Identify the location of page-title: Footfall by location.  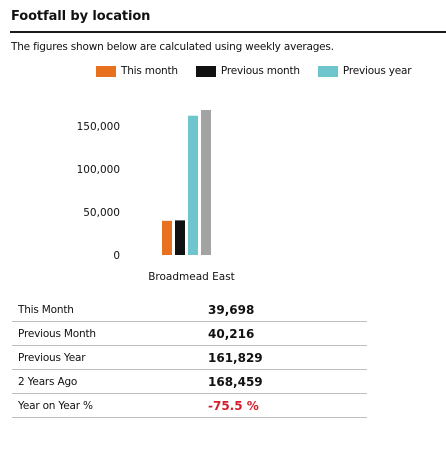
(81, 16).